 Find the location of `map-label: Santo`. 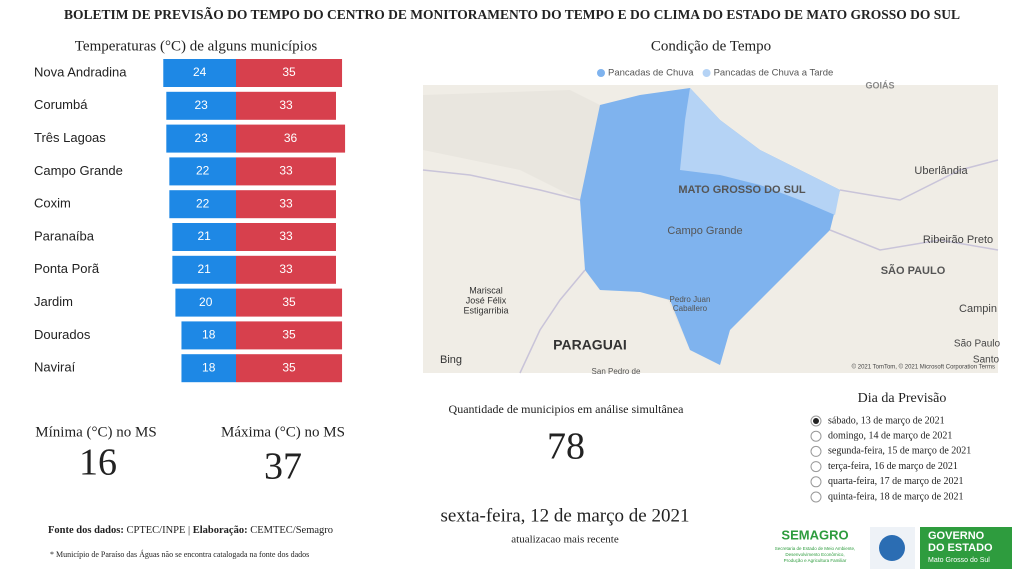

map-label: Santo is located at coordinates (986, 360).